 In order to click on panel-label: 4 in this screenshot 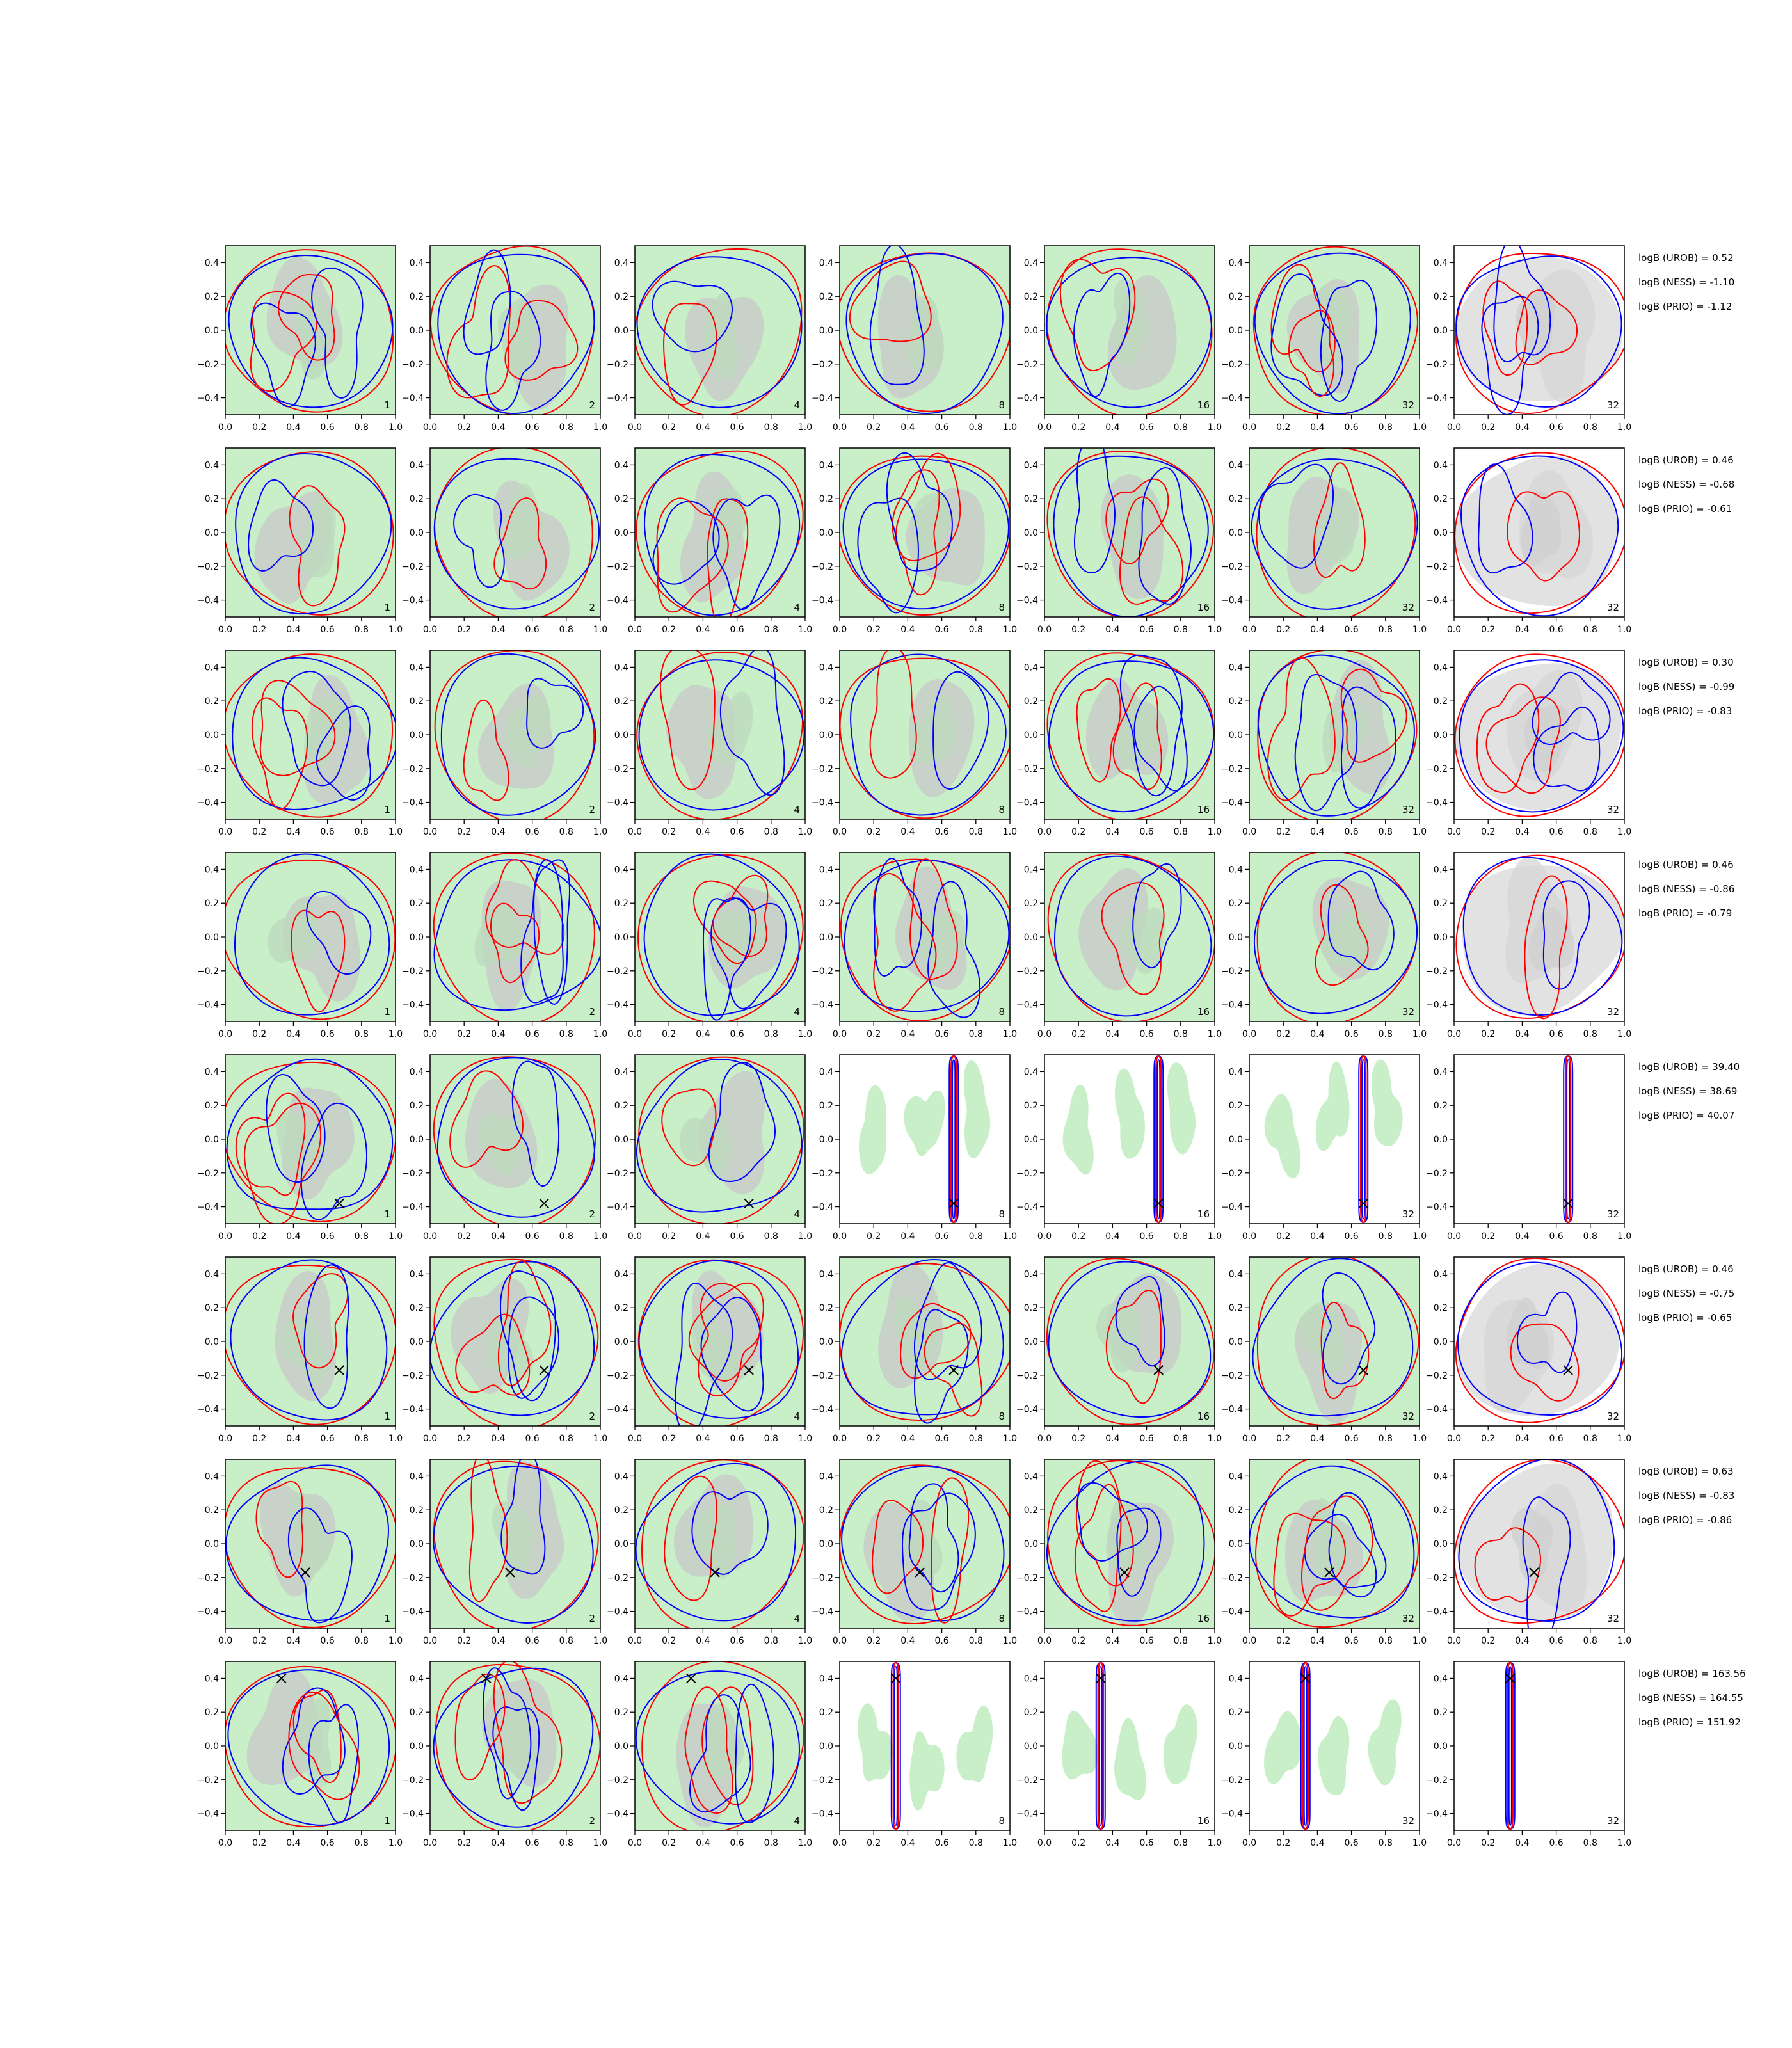, I will do `click(797, 1821)`.